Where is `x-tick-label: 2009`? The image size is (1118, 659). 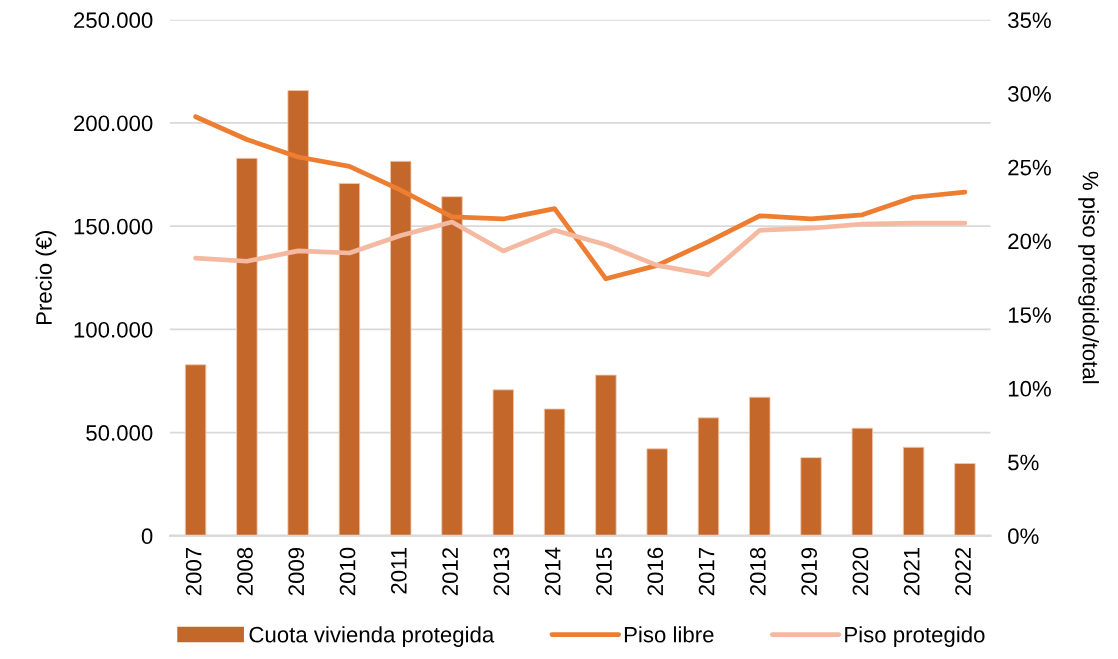
x-tick-label: 2009 is located at coordinates (296, 571).